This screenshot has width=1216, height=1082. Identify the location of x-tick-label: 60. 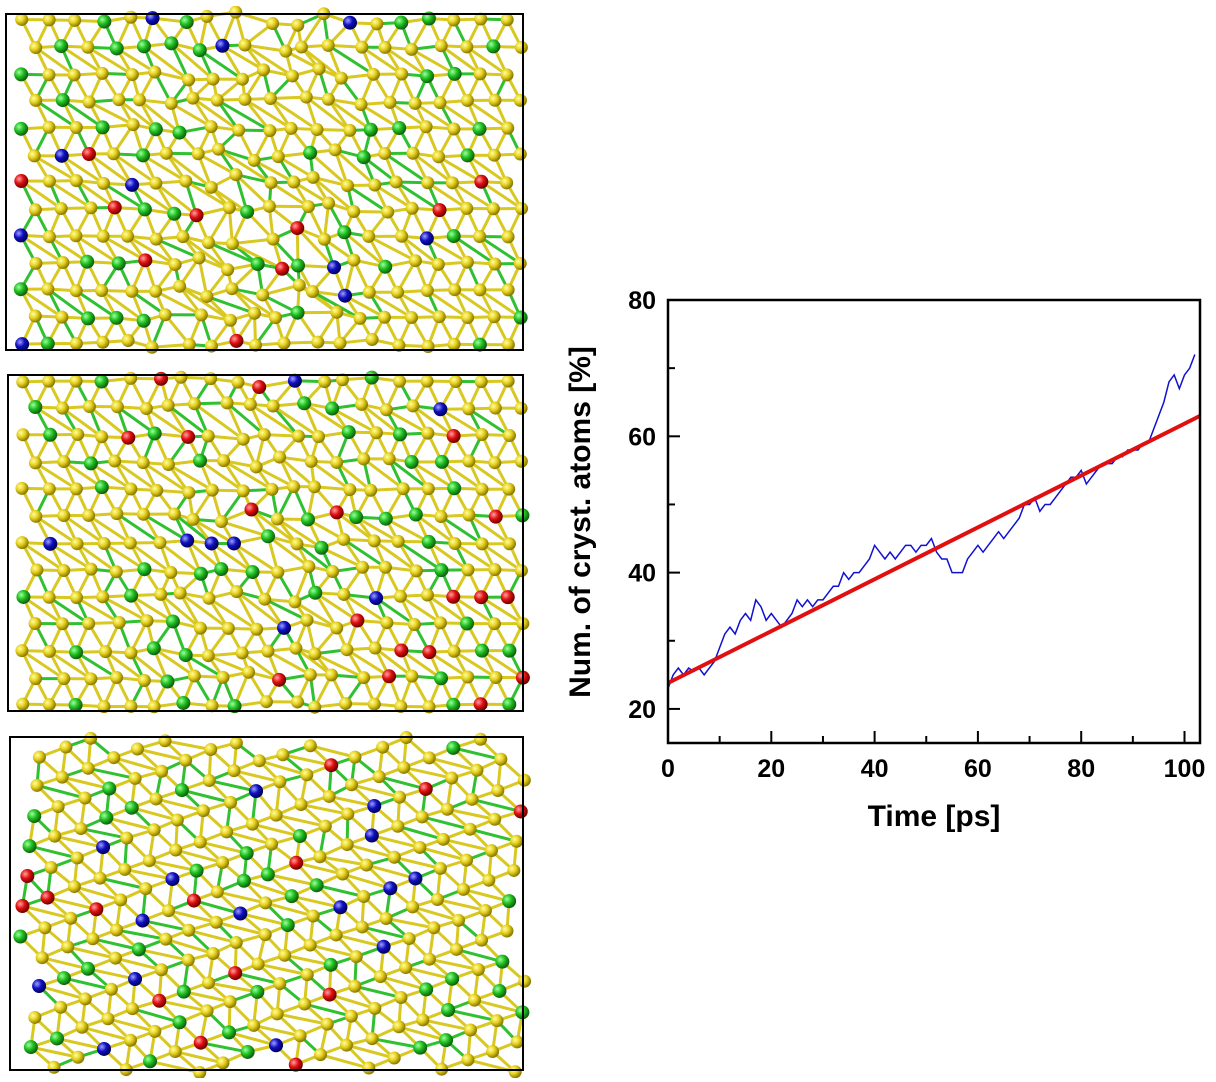
(978, 769).